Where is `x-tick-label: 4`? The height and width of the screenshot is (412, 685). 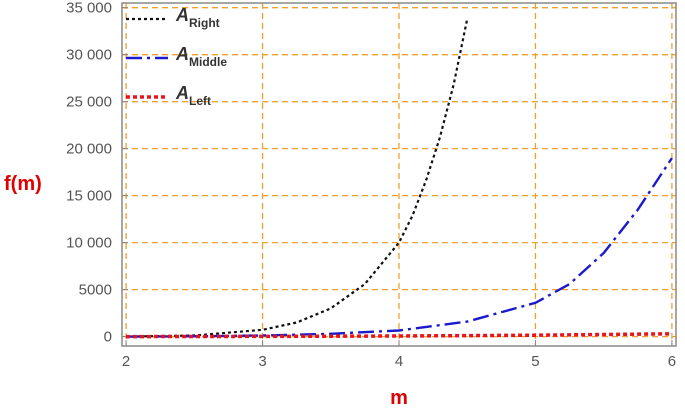 x-tick-label: 4 is located at coordinates (399, 361).